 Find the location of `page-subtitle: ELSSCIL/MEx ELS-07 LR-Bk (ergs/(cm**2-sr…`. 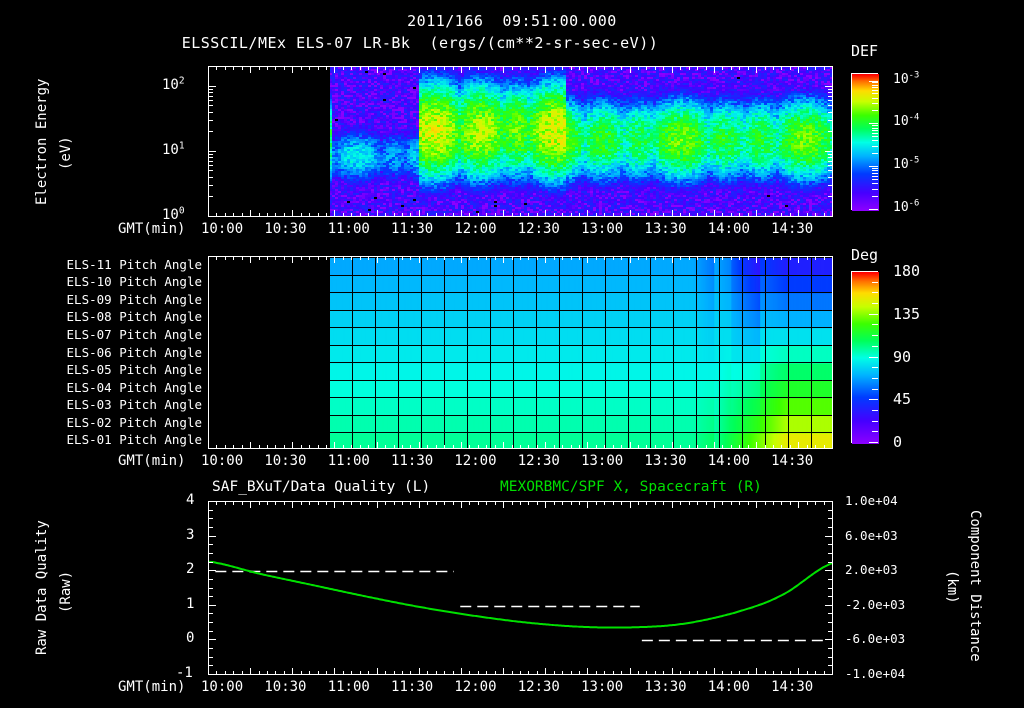

page-subtitle: ELSSCIL/MEx ELS-07 LR-Bk (ergs/(cm**2-sr… is located at coordinates (420, 43).